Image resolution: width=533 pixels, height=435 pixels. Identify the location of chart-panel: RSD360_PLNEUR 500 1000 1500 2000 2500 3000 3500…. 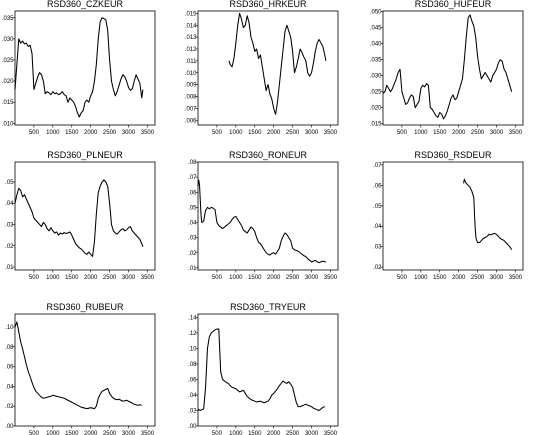
(80, 215).